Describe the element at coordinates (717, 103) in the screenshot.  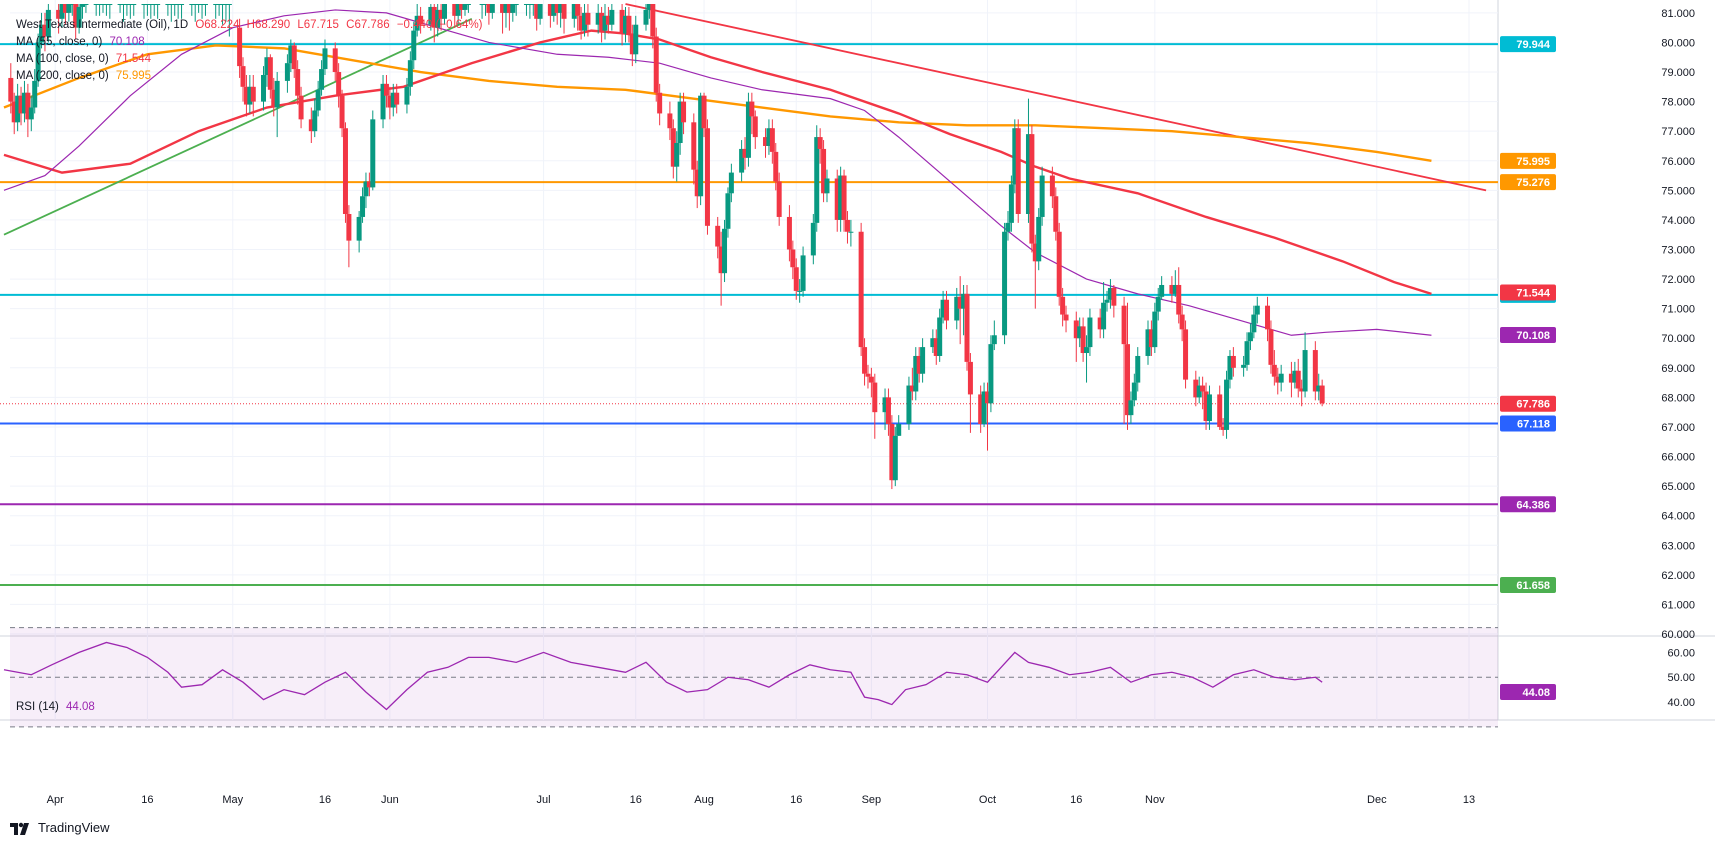
I see `ma-line` at that location.